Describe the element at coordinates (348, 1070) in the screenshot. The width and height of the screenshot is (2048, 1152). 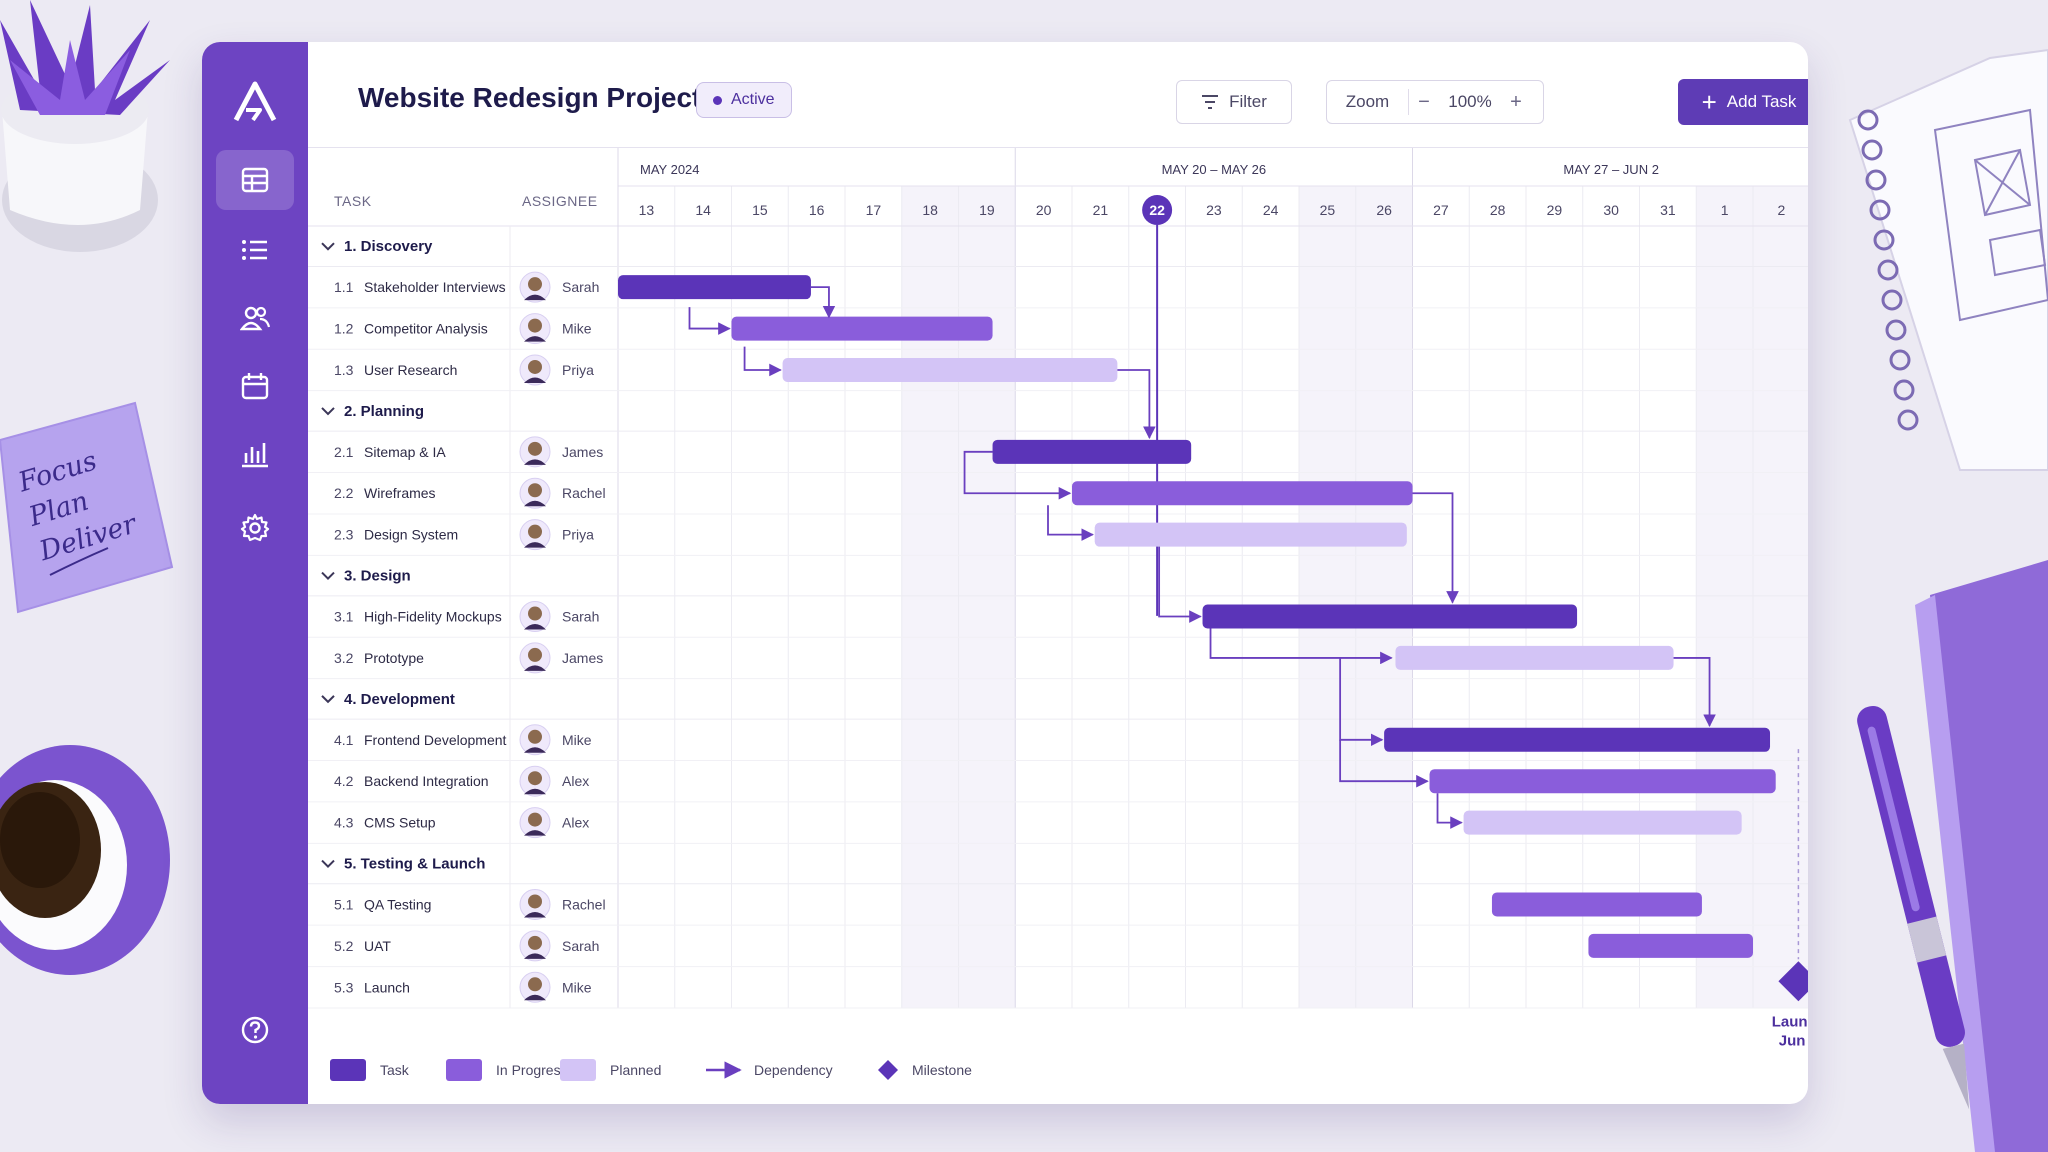
I see `legend-task-swatch` at that location.